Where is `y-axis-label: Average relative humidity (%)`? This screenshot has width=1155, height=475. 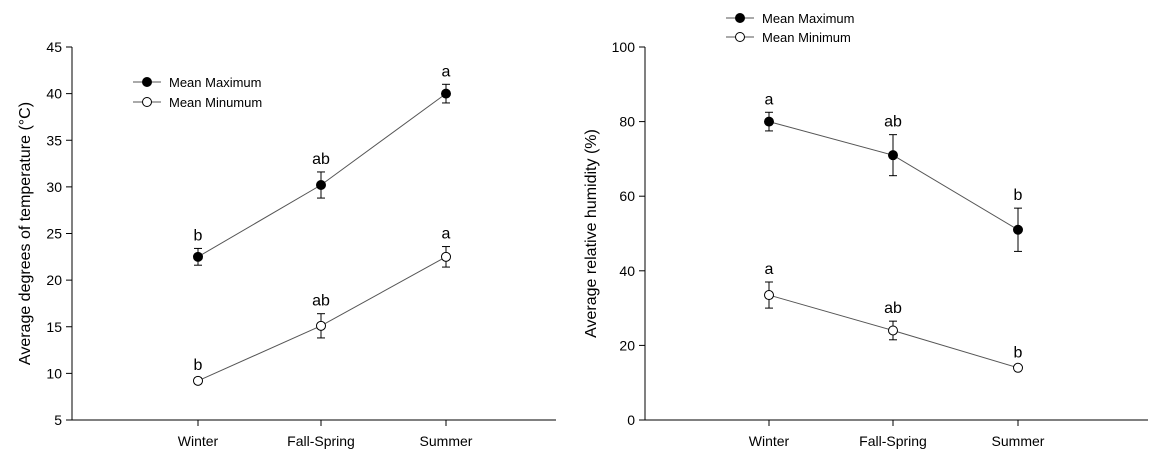
y-axis-label: Average relative humidity (%) is located at coordinates (591, 233).